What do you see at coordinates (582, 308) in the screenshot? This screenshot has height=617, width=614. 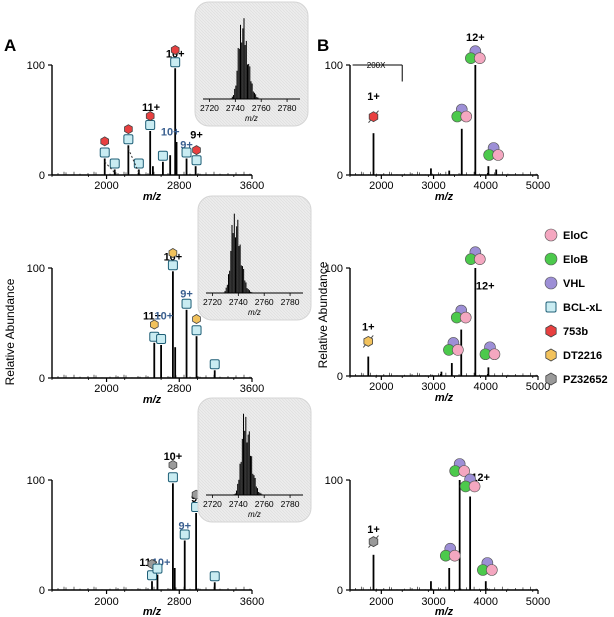 I see `legend-label: BCL-xL` at bounding box center [582, 308].